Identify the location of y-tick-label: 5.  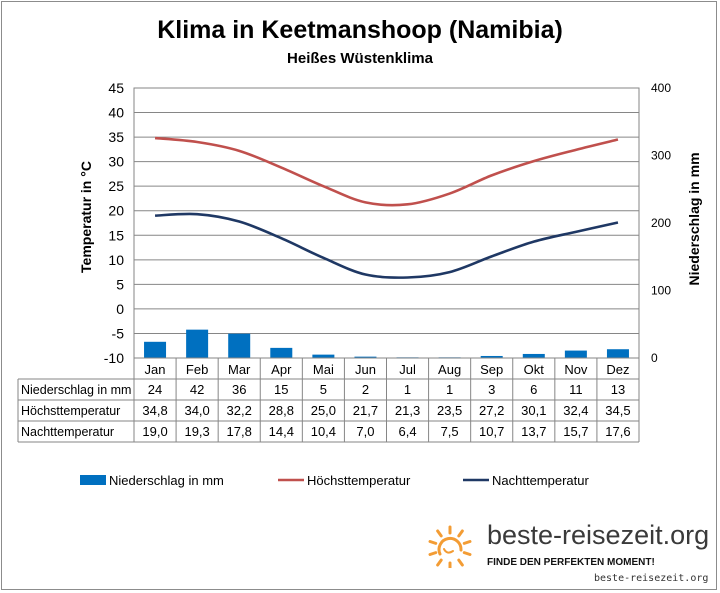
(120, 284).